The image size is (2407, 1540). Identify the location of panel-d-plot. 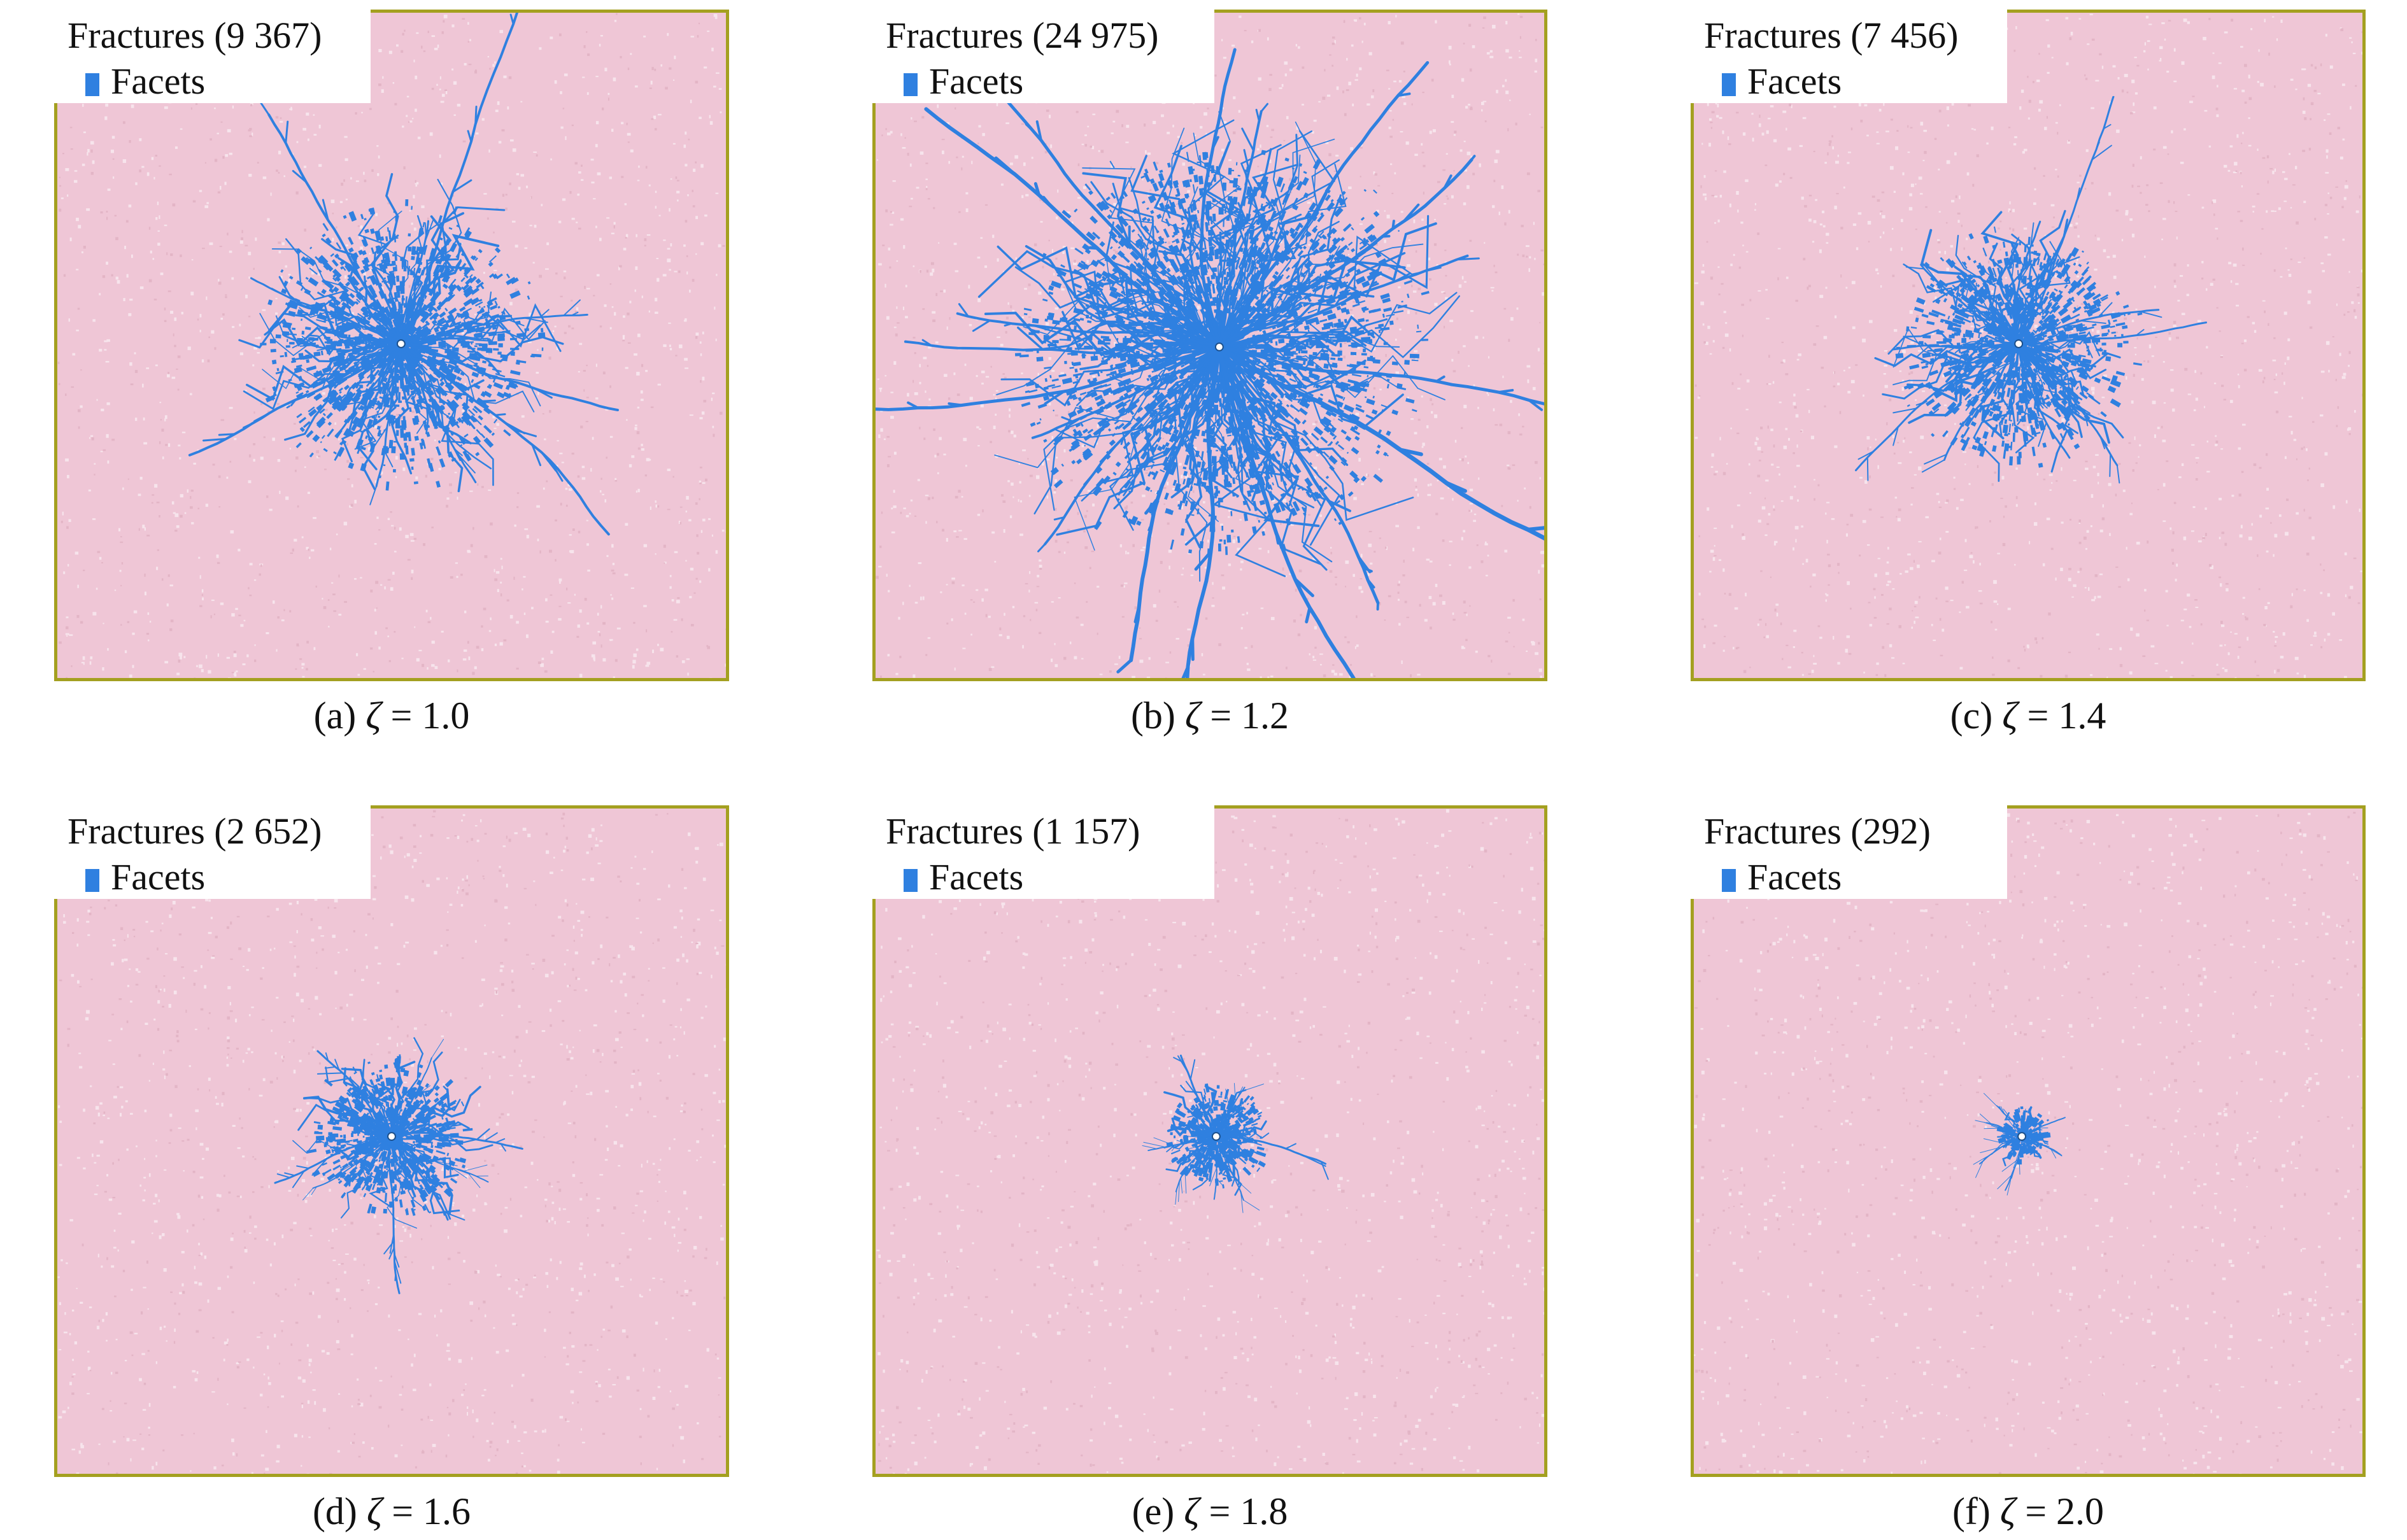
(391, 1141).